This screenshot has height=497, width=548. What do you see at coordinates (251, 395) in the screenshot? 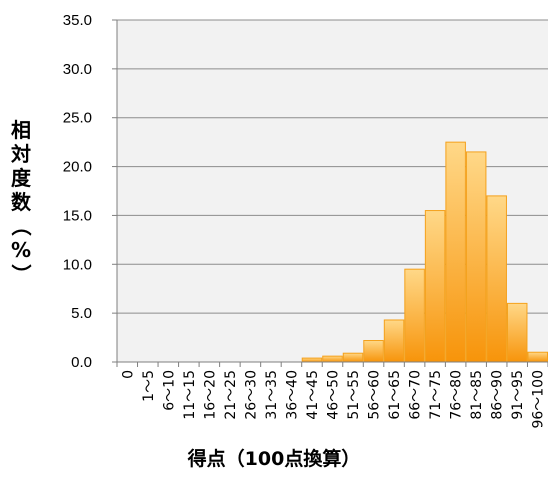
I see `x-tick-label: 26～30` at bounding box center [251, 395].